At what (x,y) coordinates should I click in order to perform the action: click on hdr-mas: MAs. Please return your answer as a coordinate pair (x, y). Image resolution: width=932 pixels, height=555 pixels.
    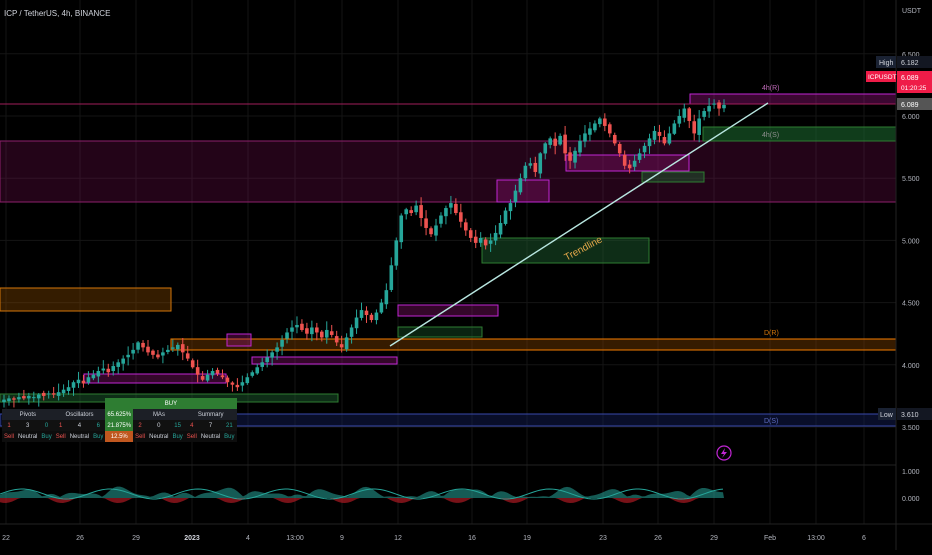
    Looking at the image, I should click on (158, 414).